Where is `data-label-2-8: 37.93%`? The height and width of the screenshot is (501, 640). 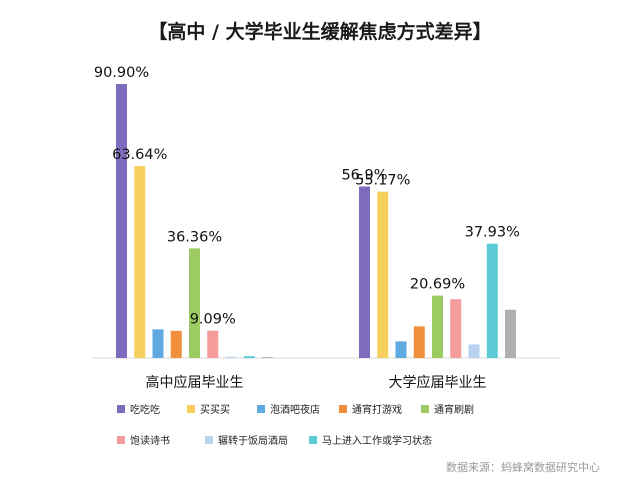 data-label-2-8: 37.93% is located at coordinates (492, 233).